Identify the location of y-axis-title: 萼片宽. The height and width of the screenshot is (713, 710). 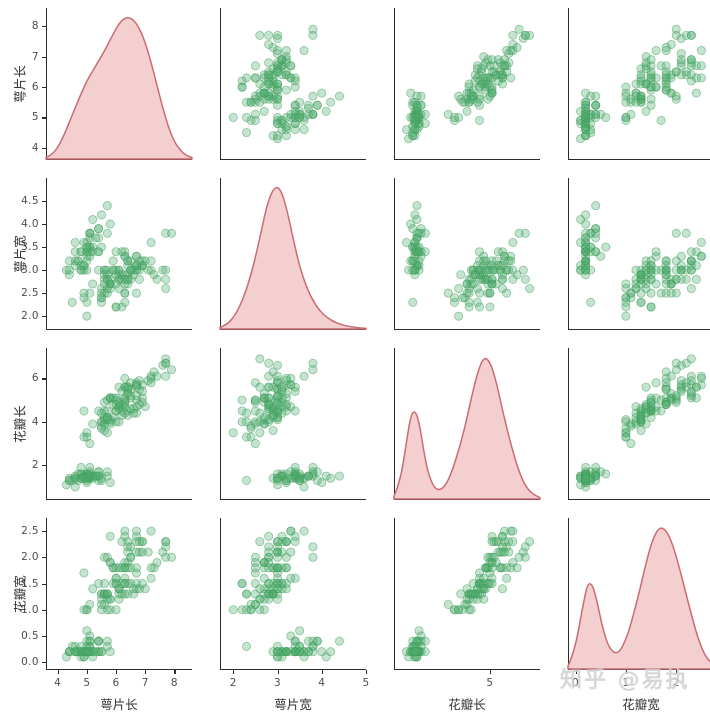
(20, 254).